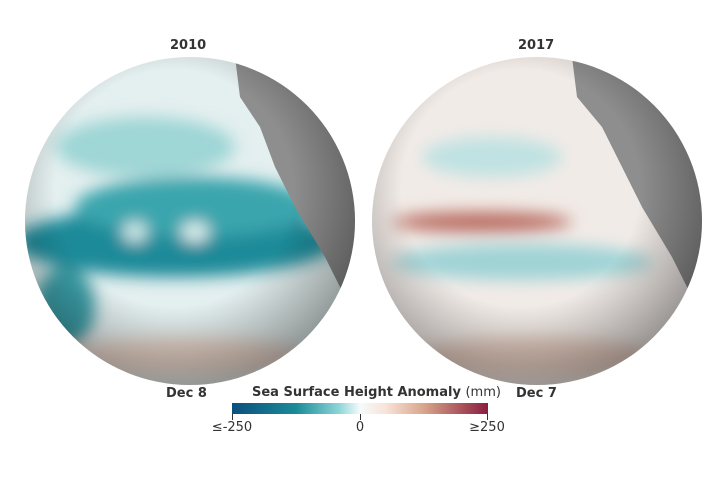 This screenshot has width=720, height=480. I want to click on panel-year-2017: 2017, so click(536, 45).